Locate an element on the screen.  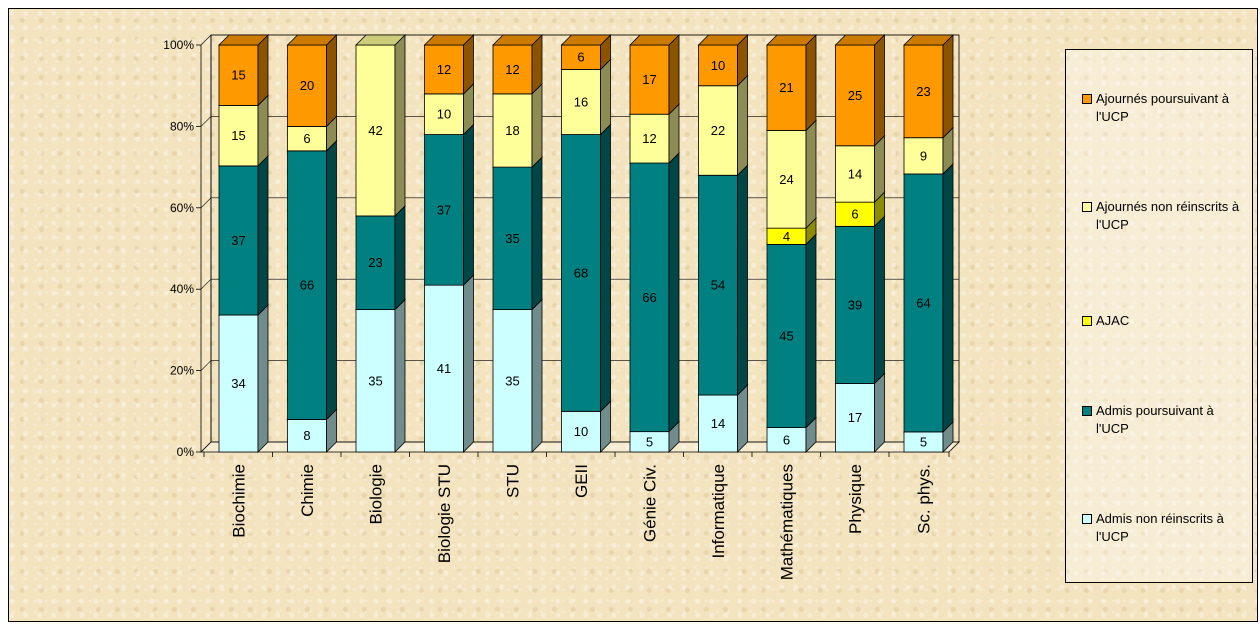
legend-item: Ajournés poursuivant à l'UCP is located at coordinates (1166, 108).